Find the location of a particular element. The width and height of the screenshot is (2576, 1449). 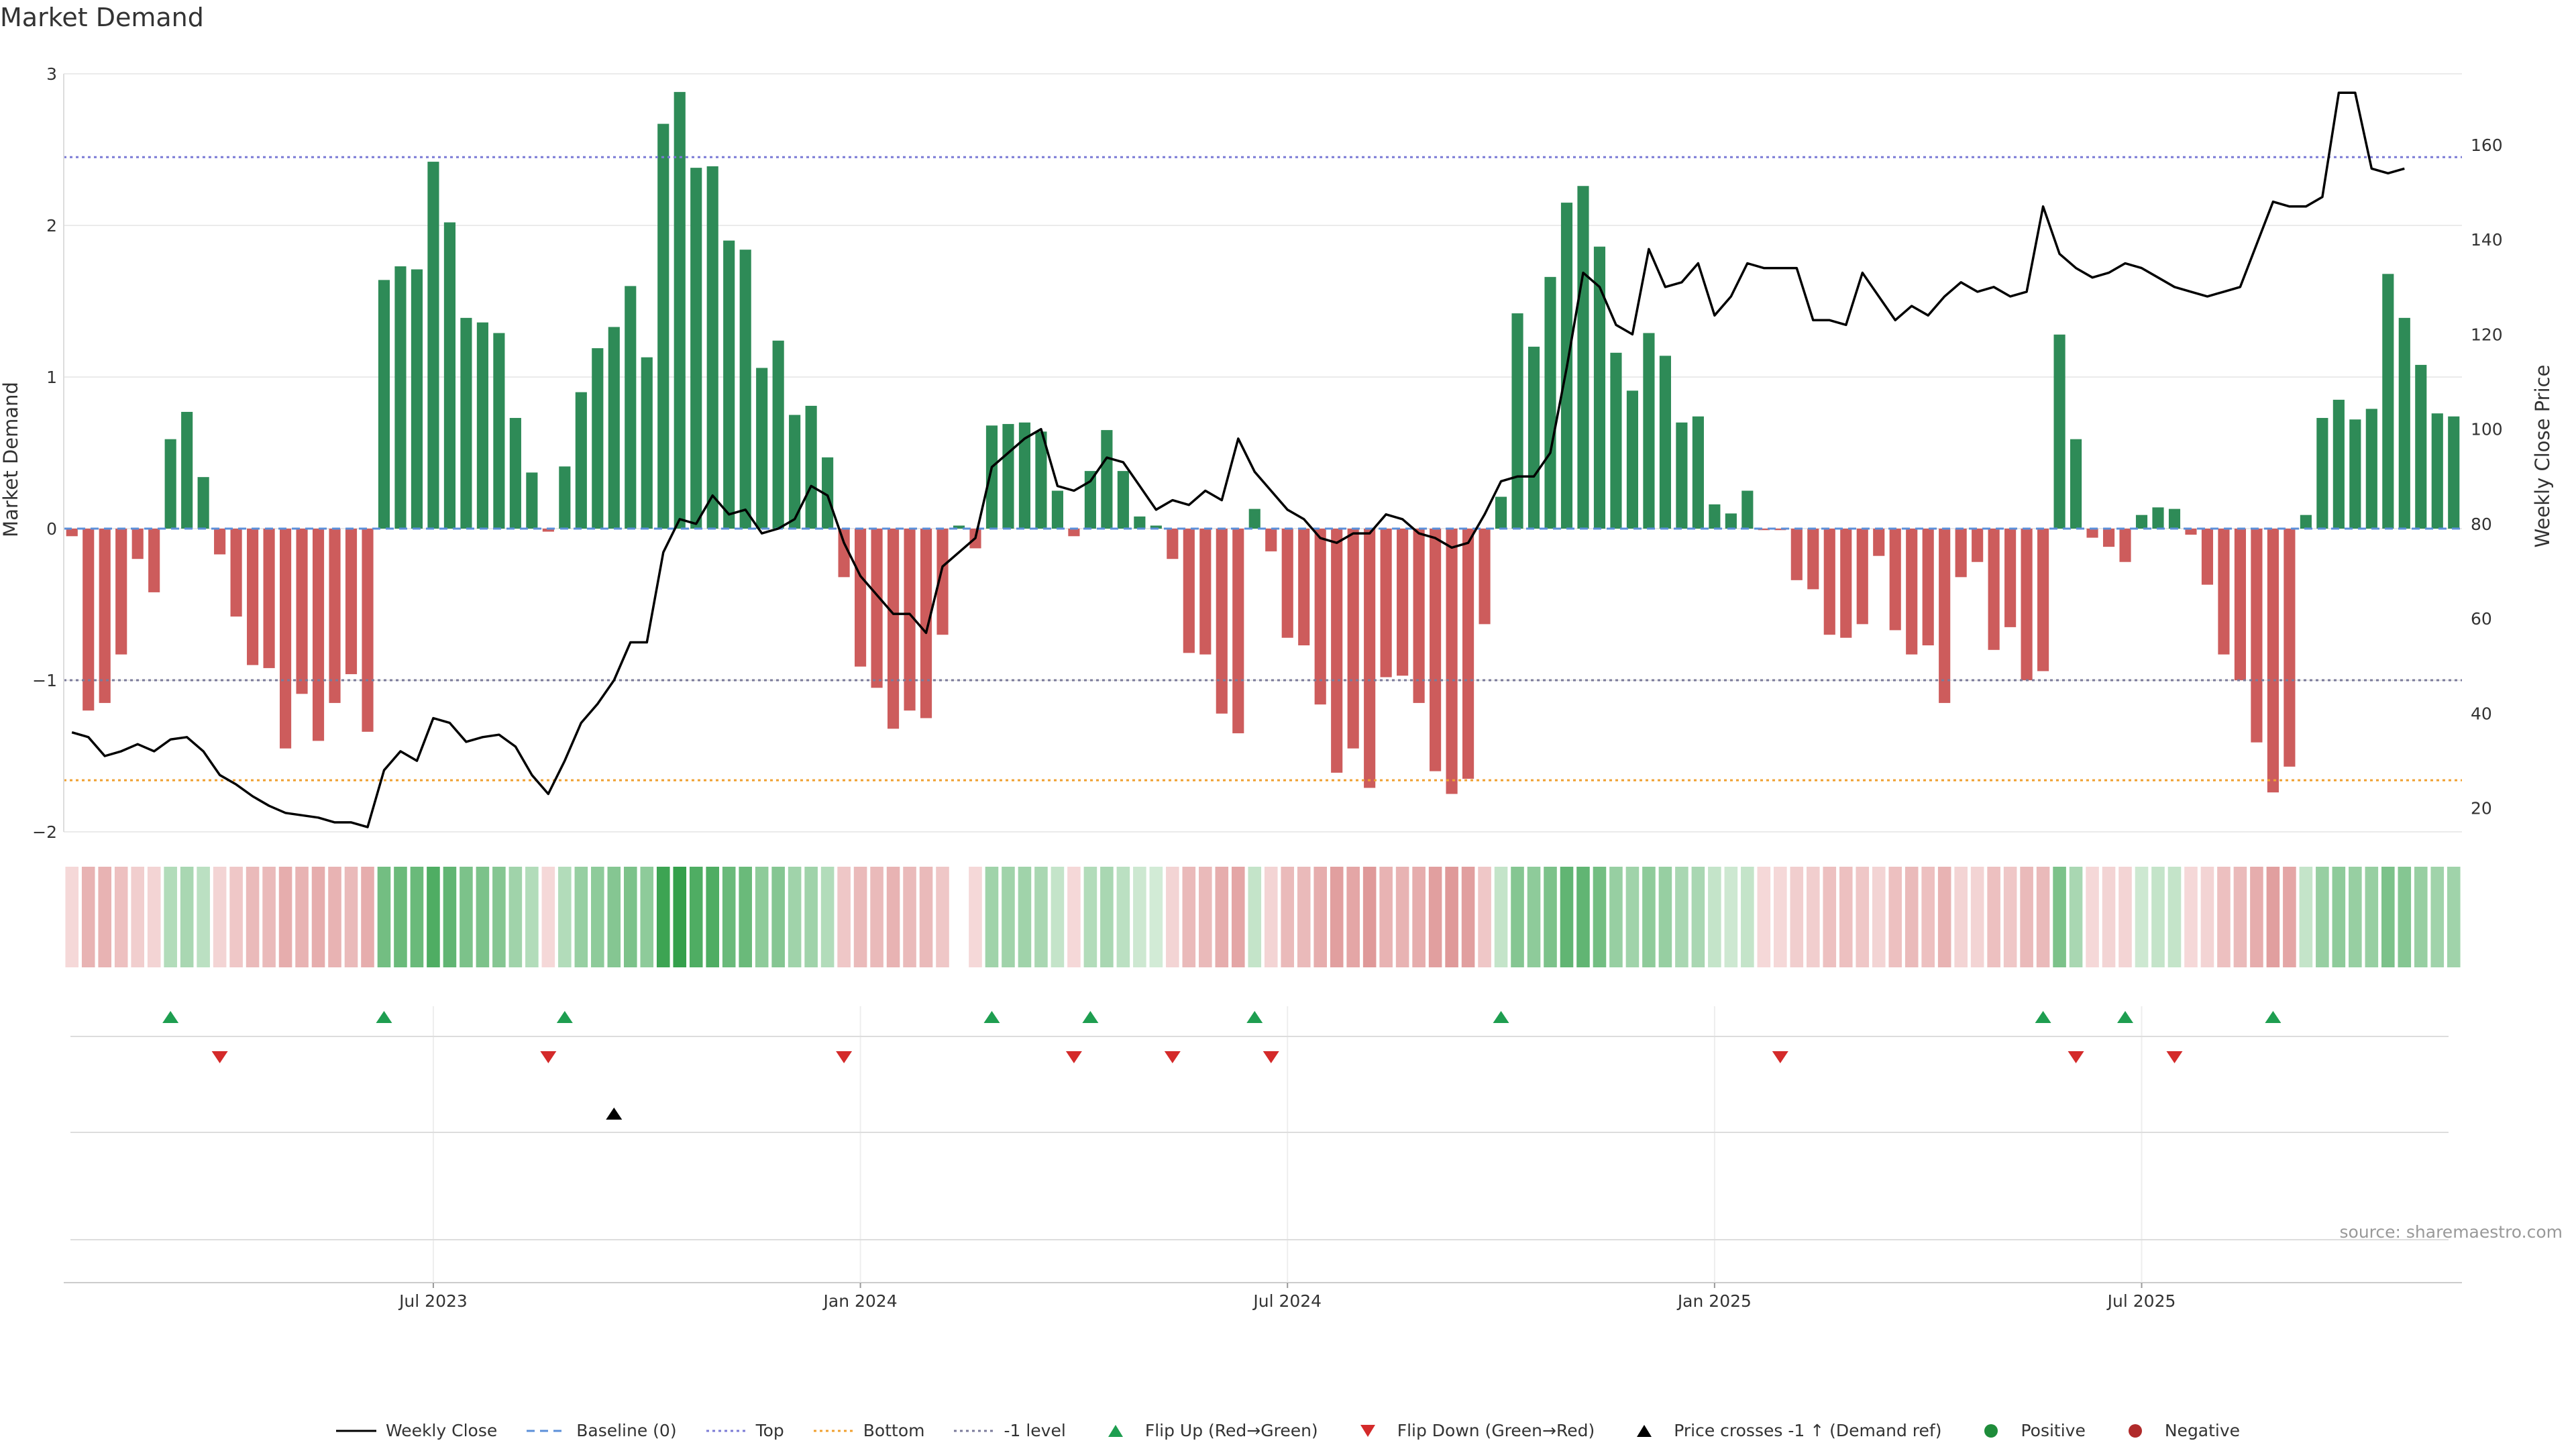

legend-label: Flip Down (Green→Red) is located at coordinates (1496, 1430).